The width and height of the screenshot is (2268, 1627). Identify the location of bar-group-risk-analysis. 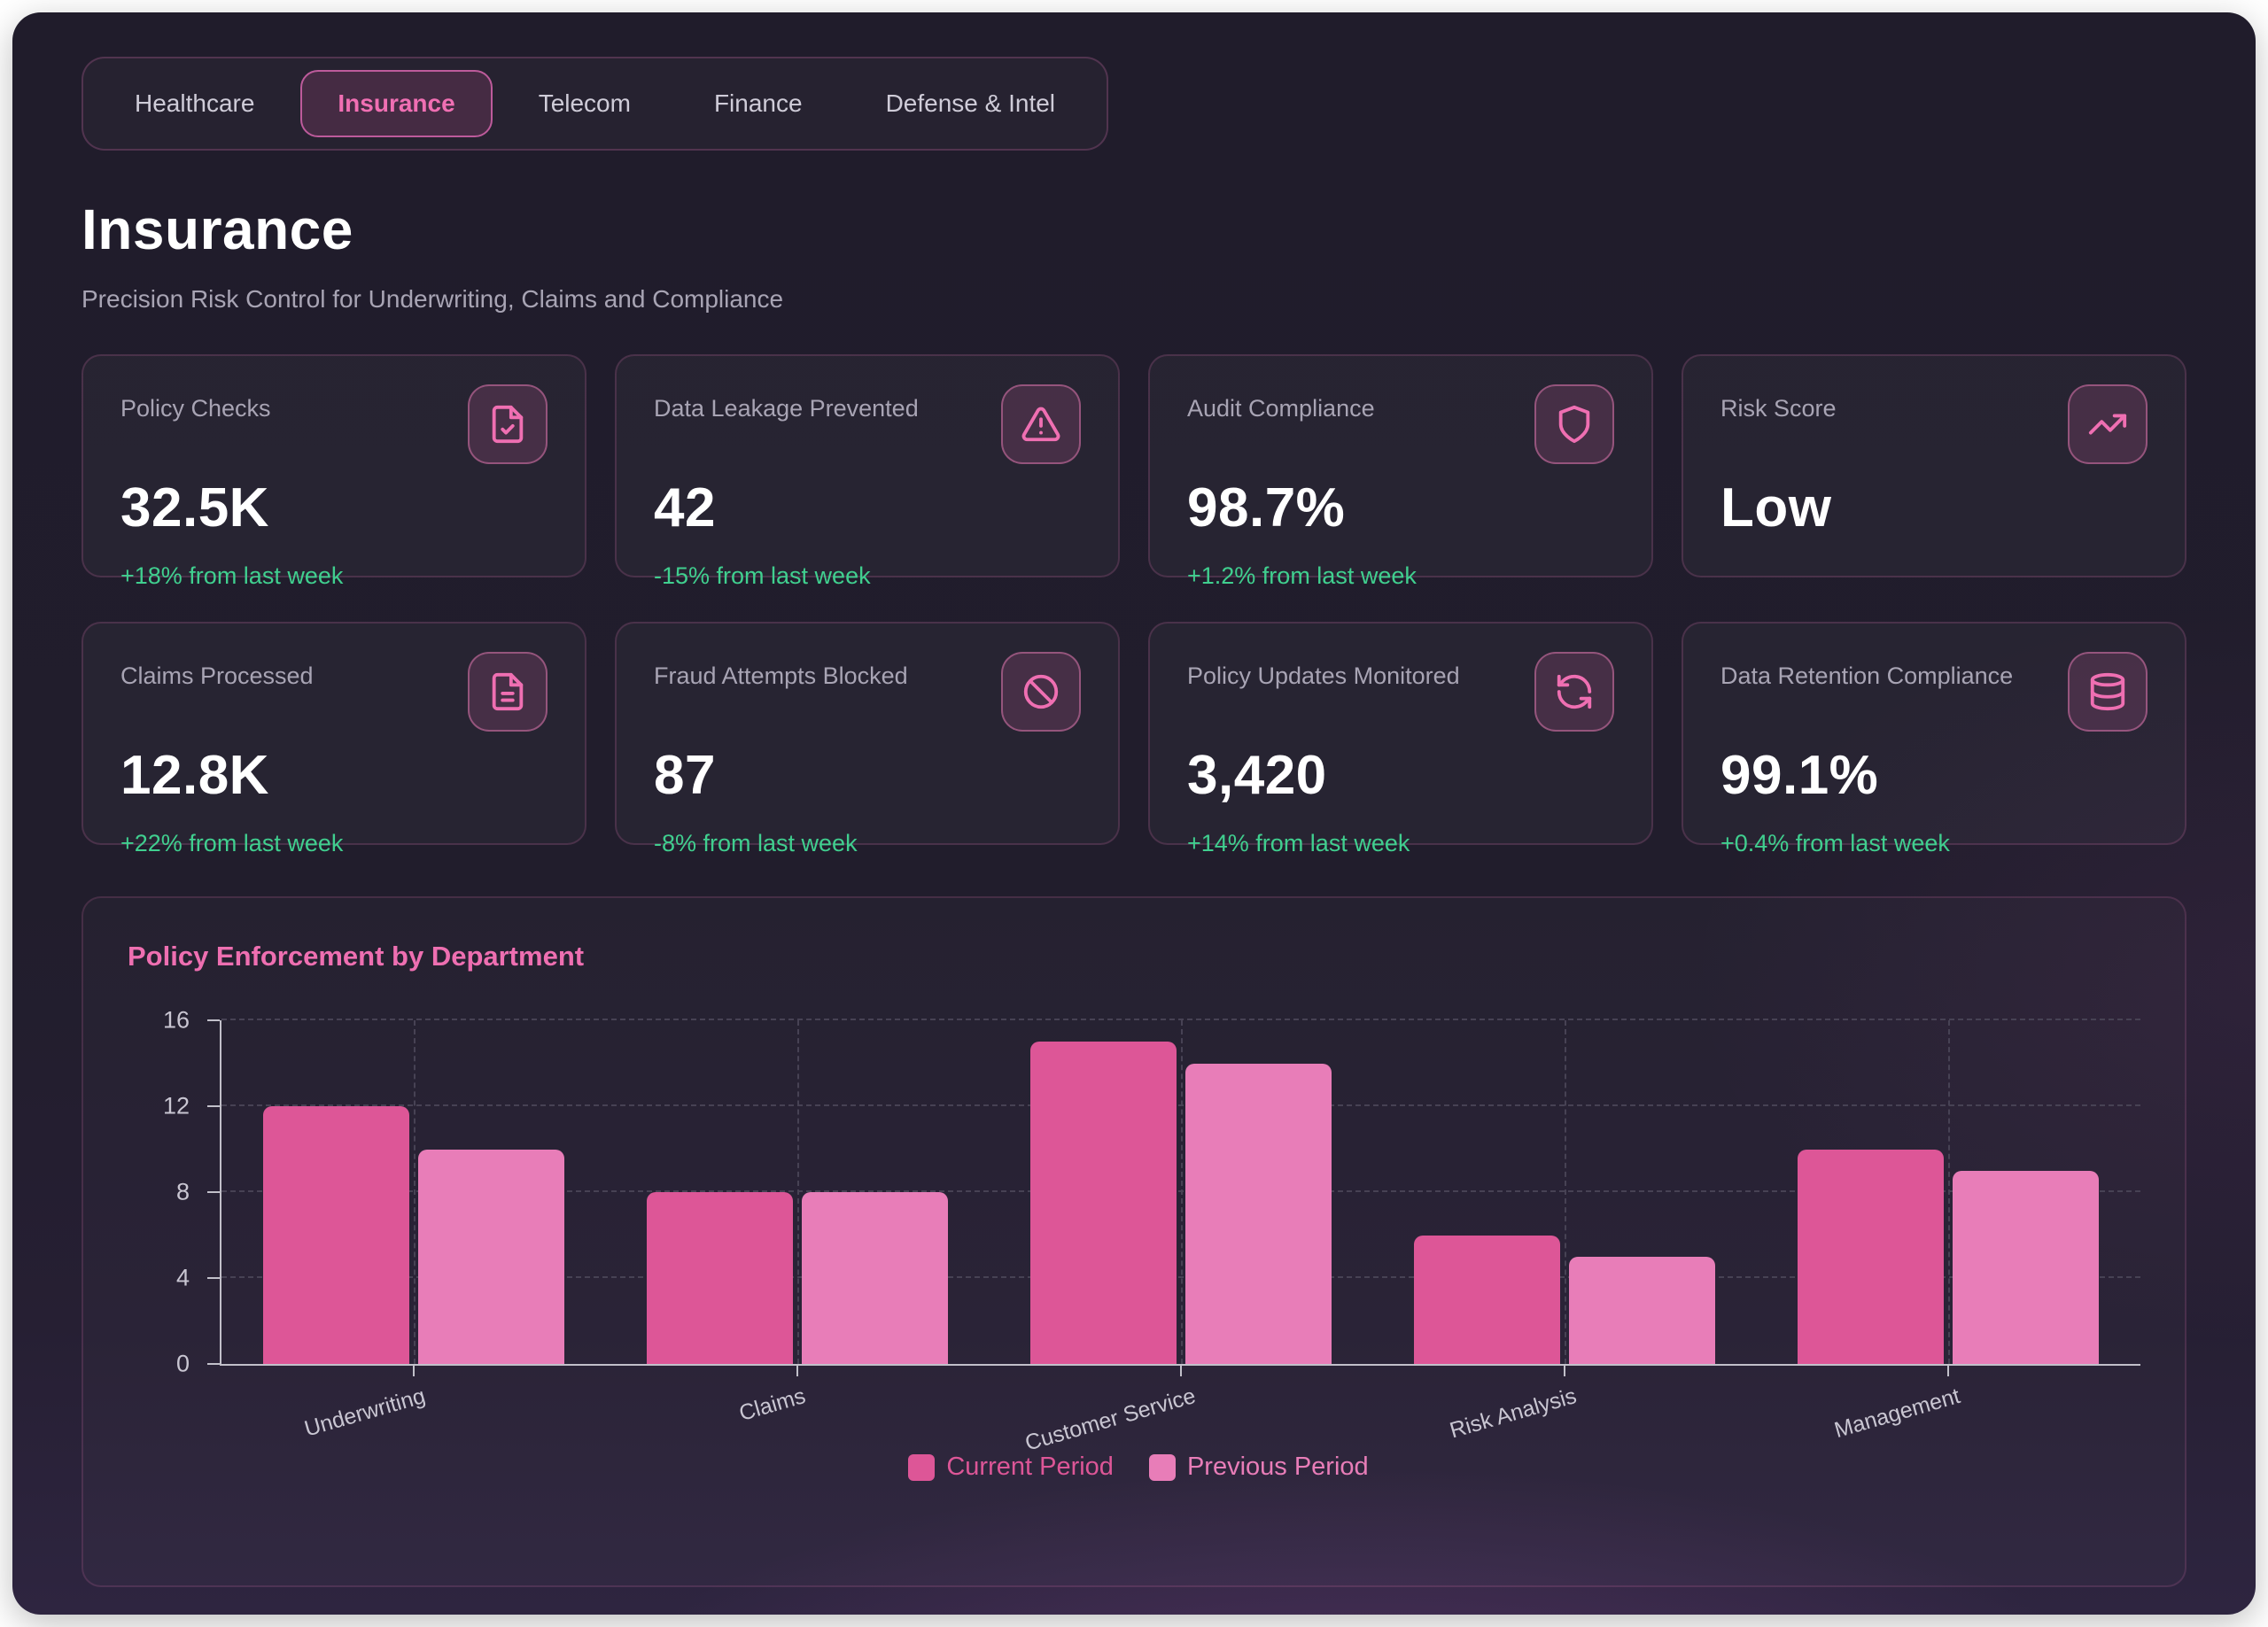
(1565, 1192).